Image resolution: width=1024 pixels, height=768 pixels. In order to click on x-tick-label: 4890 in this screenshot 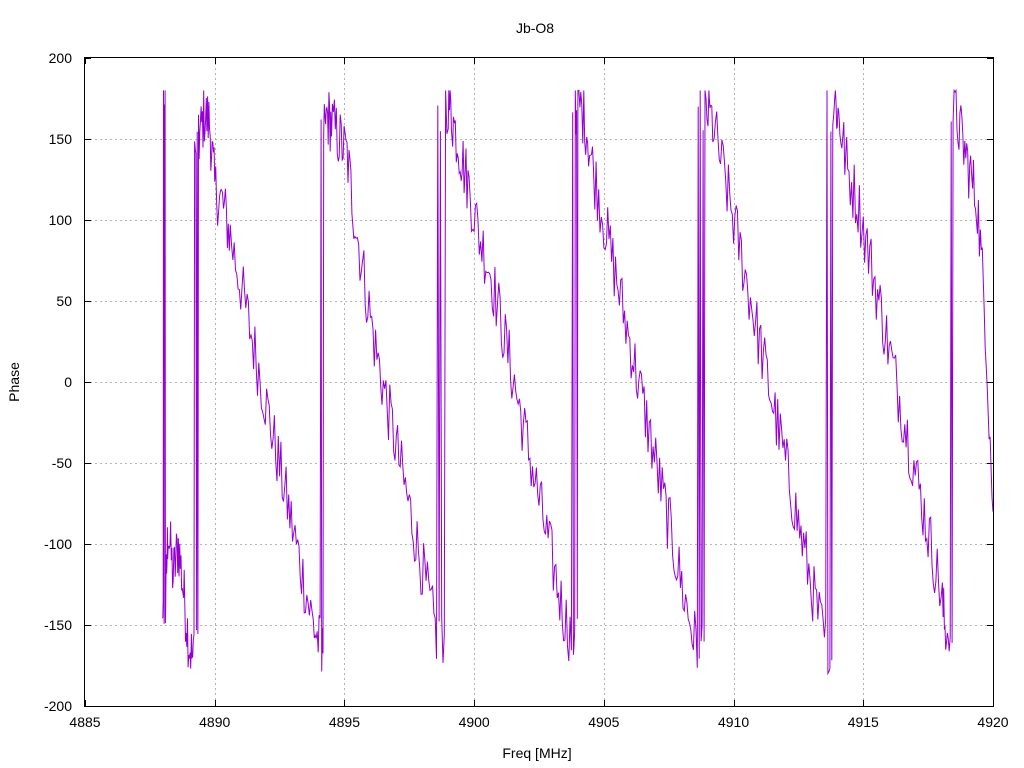, I will do `click(214, 722)`.